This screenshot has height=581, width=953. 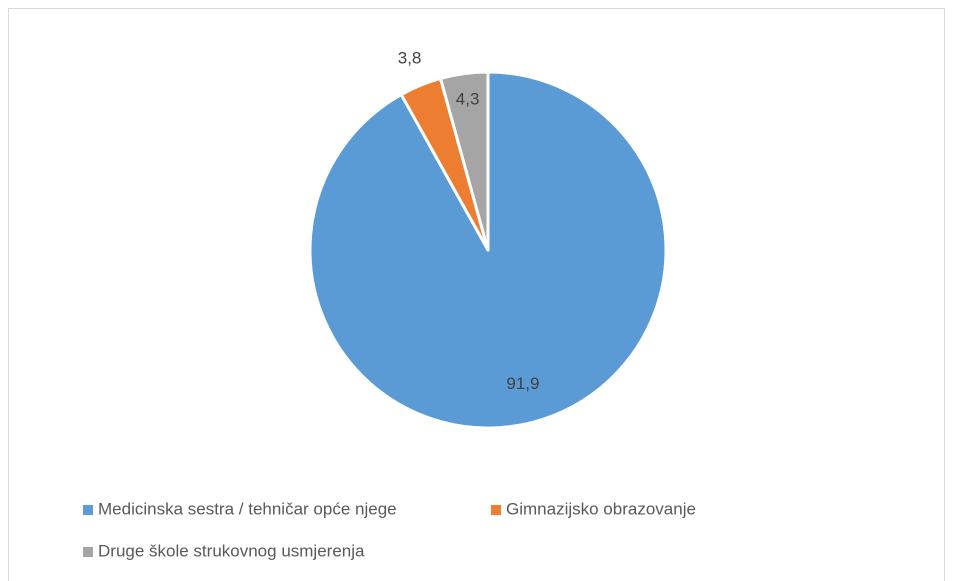 What do you see at coordinates (410, 57) in the screenshot?
I see `data-label: 3,8` at bounding box center [410, 57].